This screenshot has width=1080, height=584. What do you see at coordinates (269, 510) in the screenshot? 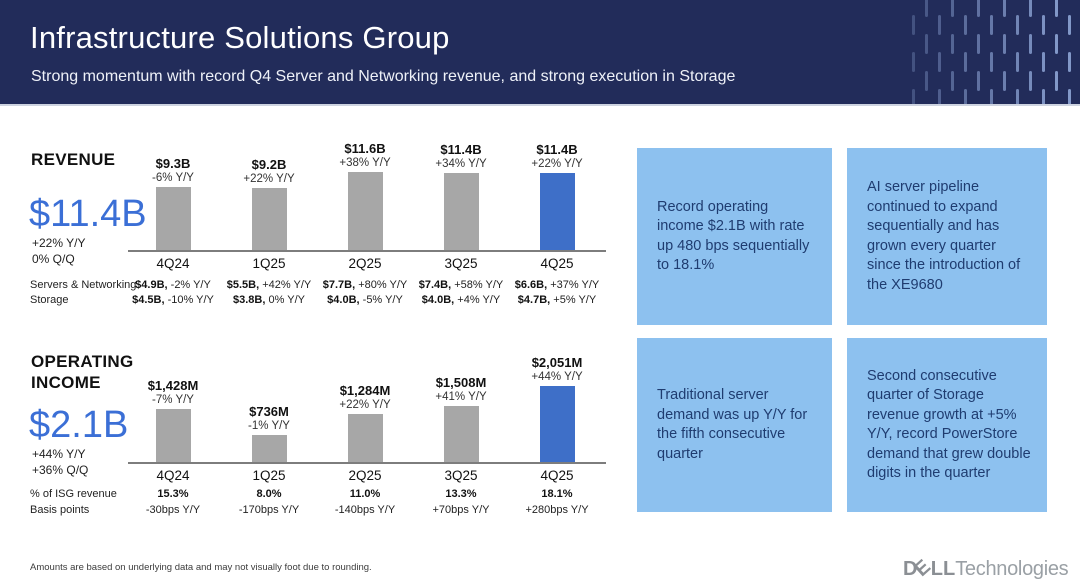
I see `operating-income-detail-cell: -170bps Y/Y` at bounding box center [269, 510].